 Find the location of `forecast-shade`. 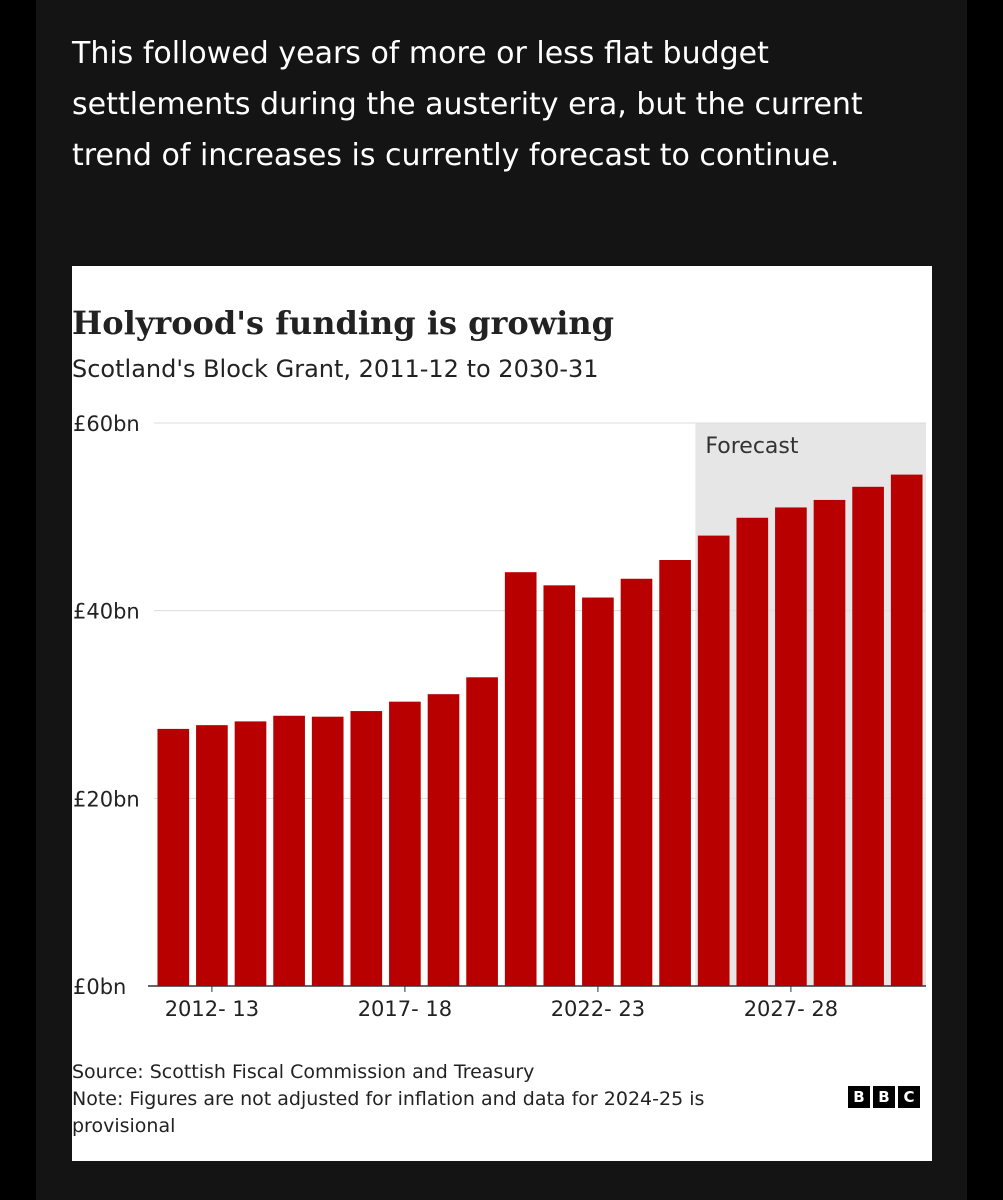

forecast-shade is located at coordinates (810, 704).